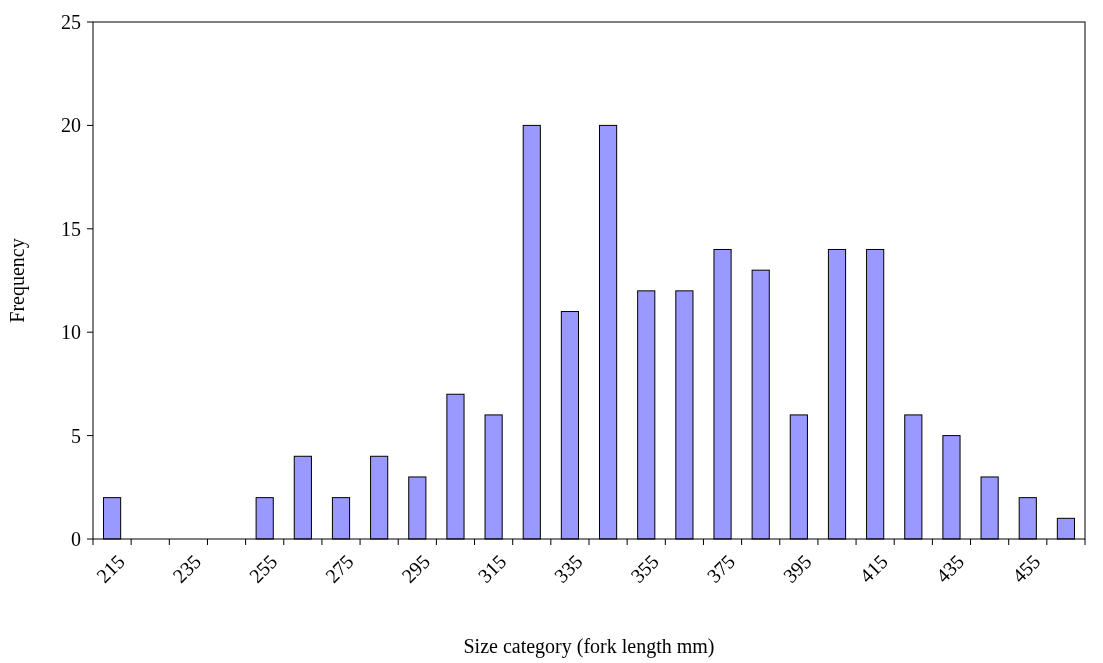  Describe the element at coordinates (950, 568) in the screenshot. I see `x-tick-label: 435` at that location.